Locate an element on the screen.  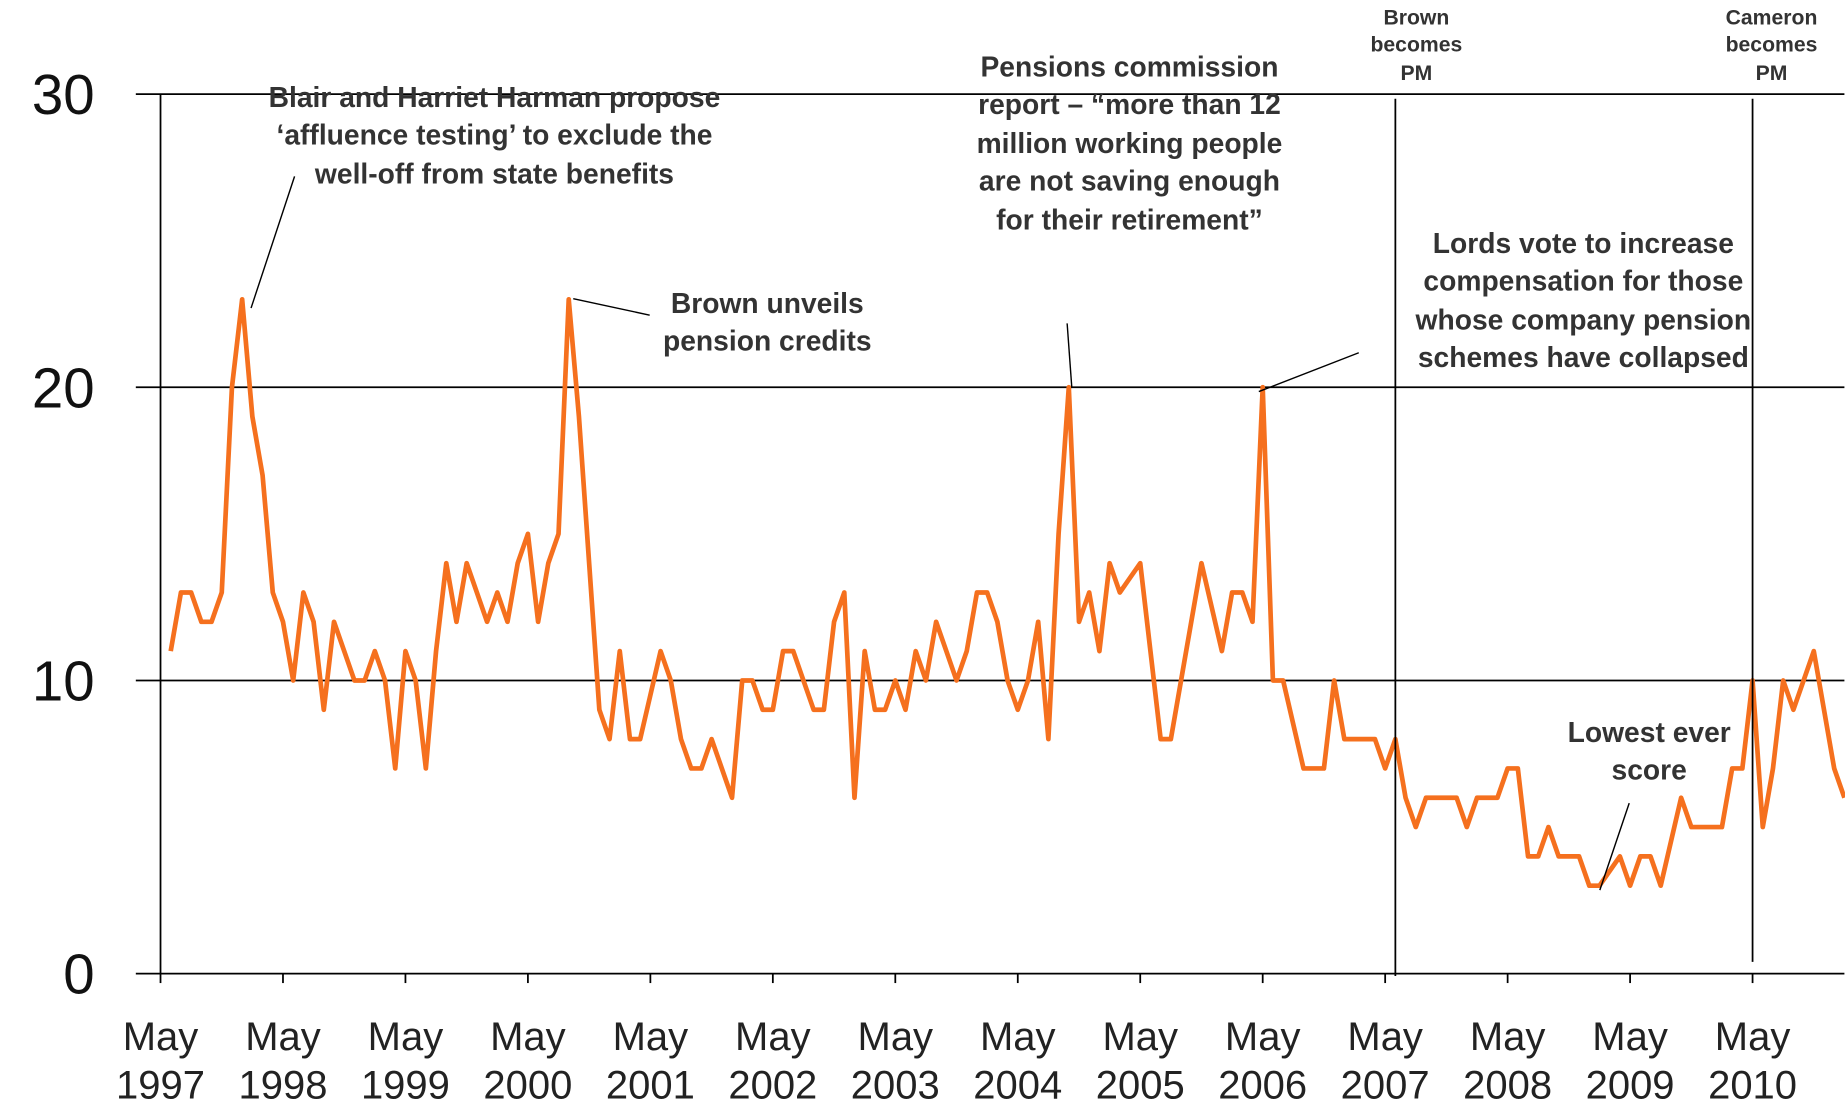
x-tick-label-box: May 2010 is located at coordinates (1753, 1058).